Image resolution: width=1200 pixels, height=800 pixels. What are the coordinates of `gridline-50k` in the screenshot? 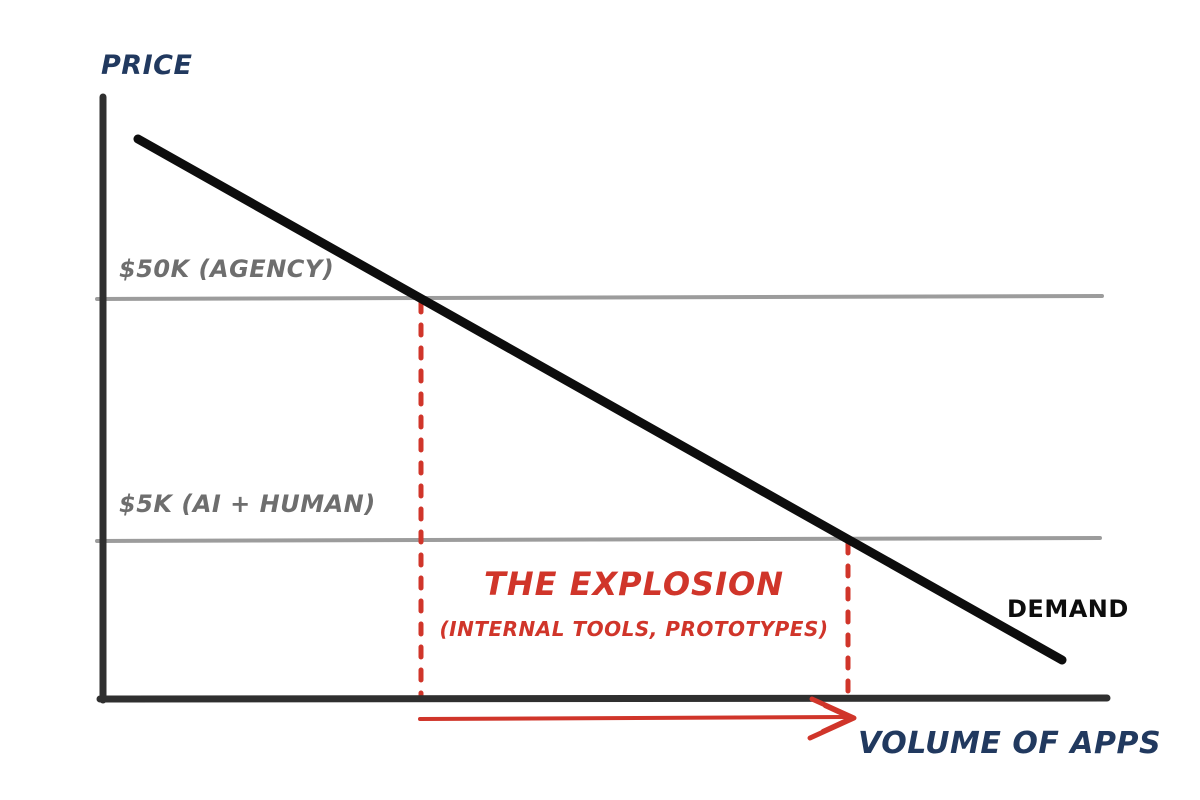 It's located at (599, 297).